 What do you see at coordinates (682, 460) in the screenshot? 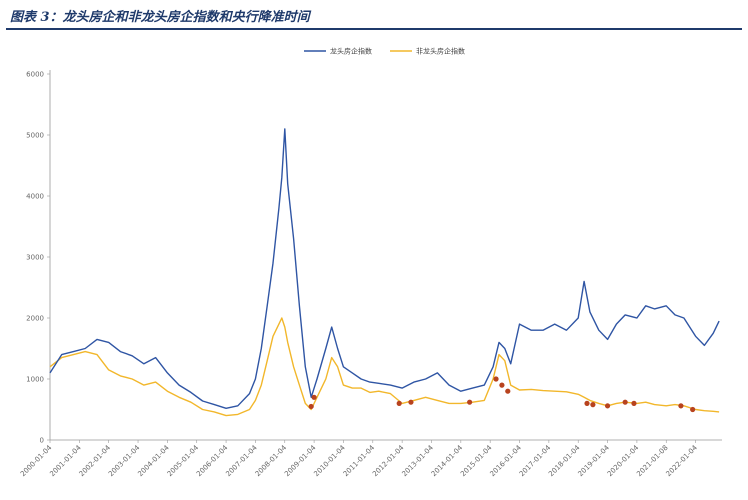
I see `x-tick-label: 2022-01-04` at bounding box center [682, 460].